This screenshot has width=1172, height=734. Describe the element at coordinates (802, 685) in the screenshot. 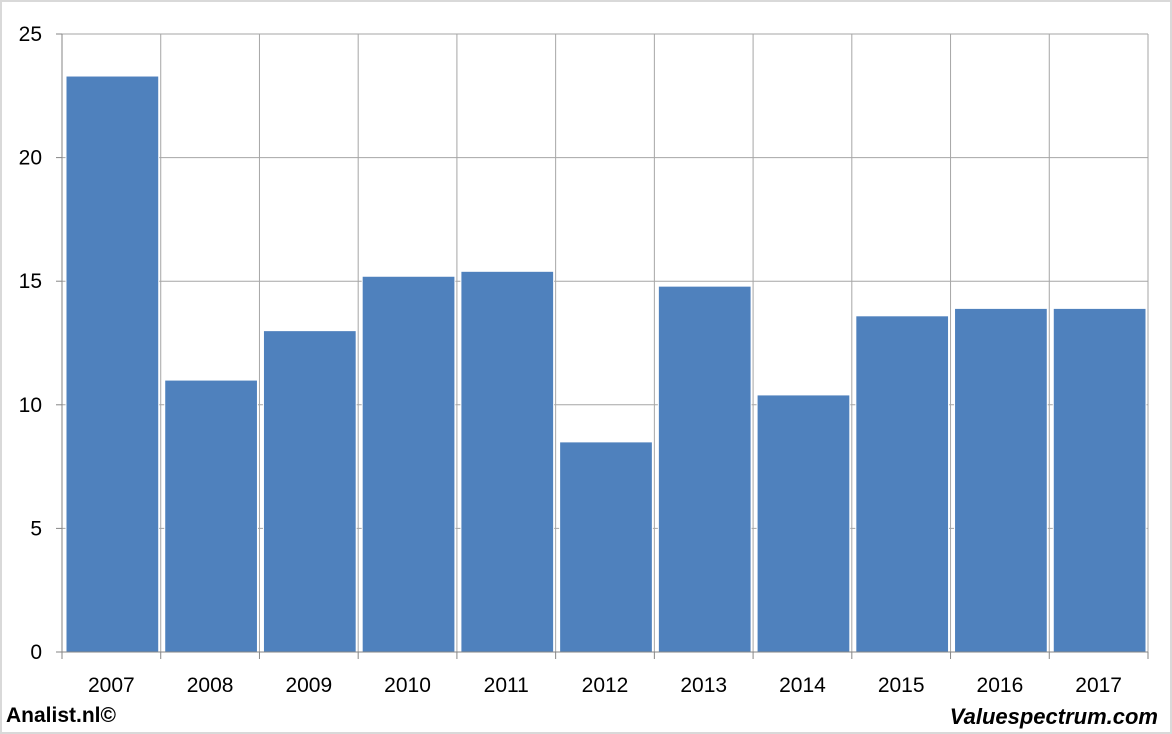

I see `x-tick-label: 2014` at that location.